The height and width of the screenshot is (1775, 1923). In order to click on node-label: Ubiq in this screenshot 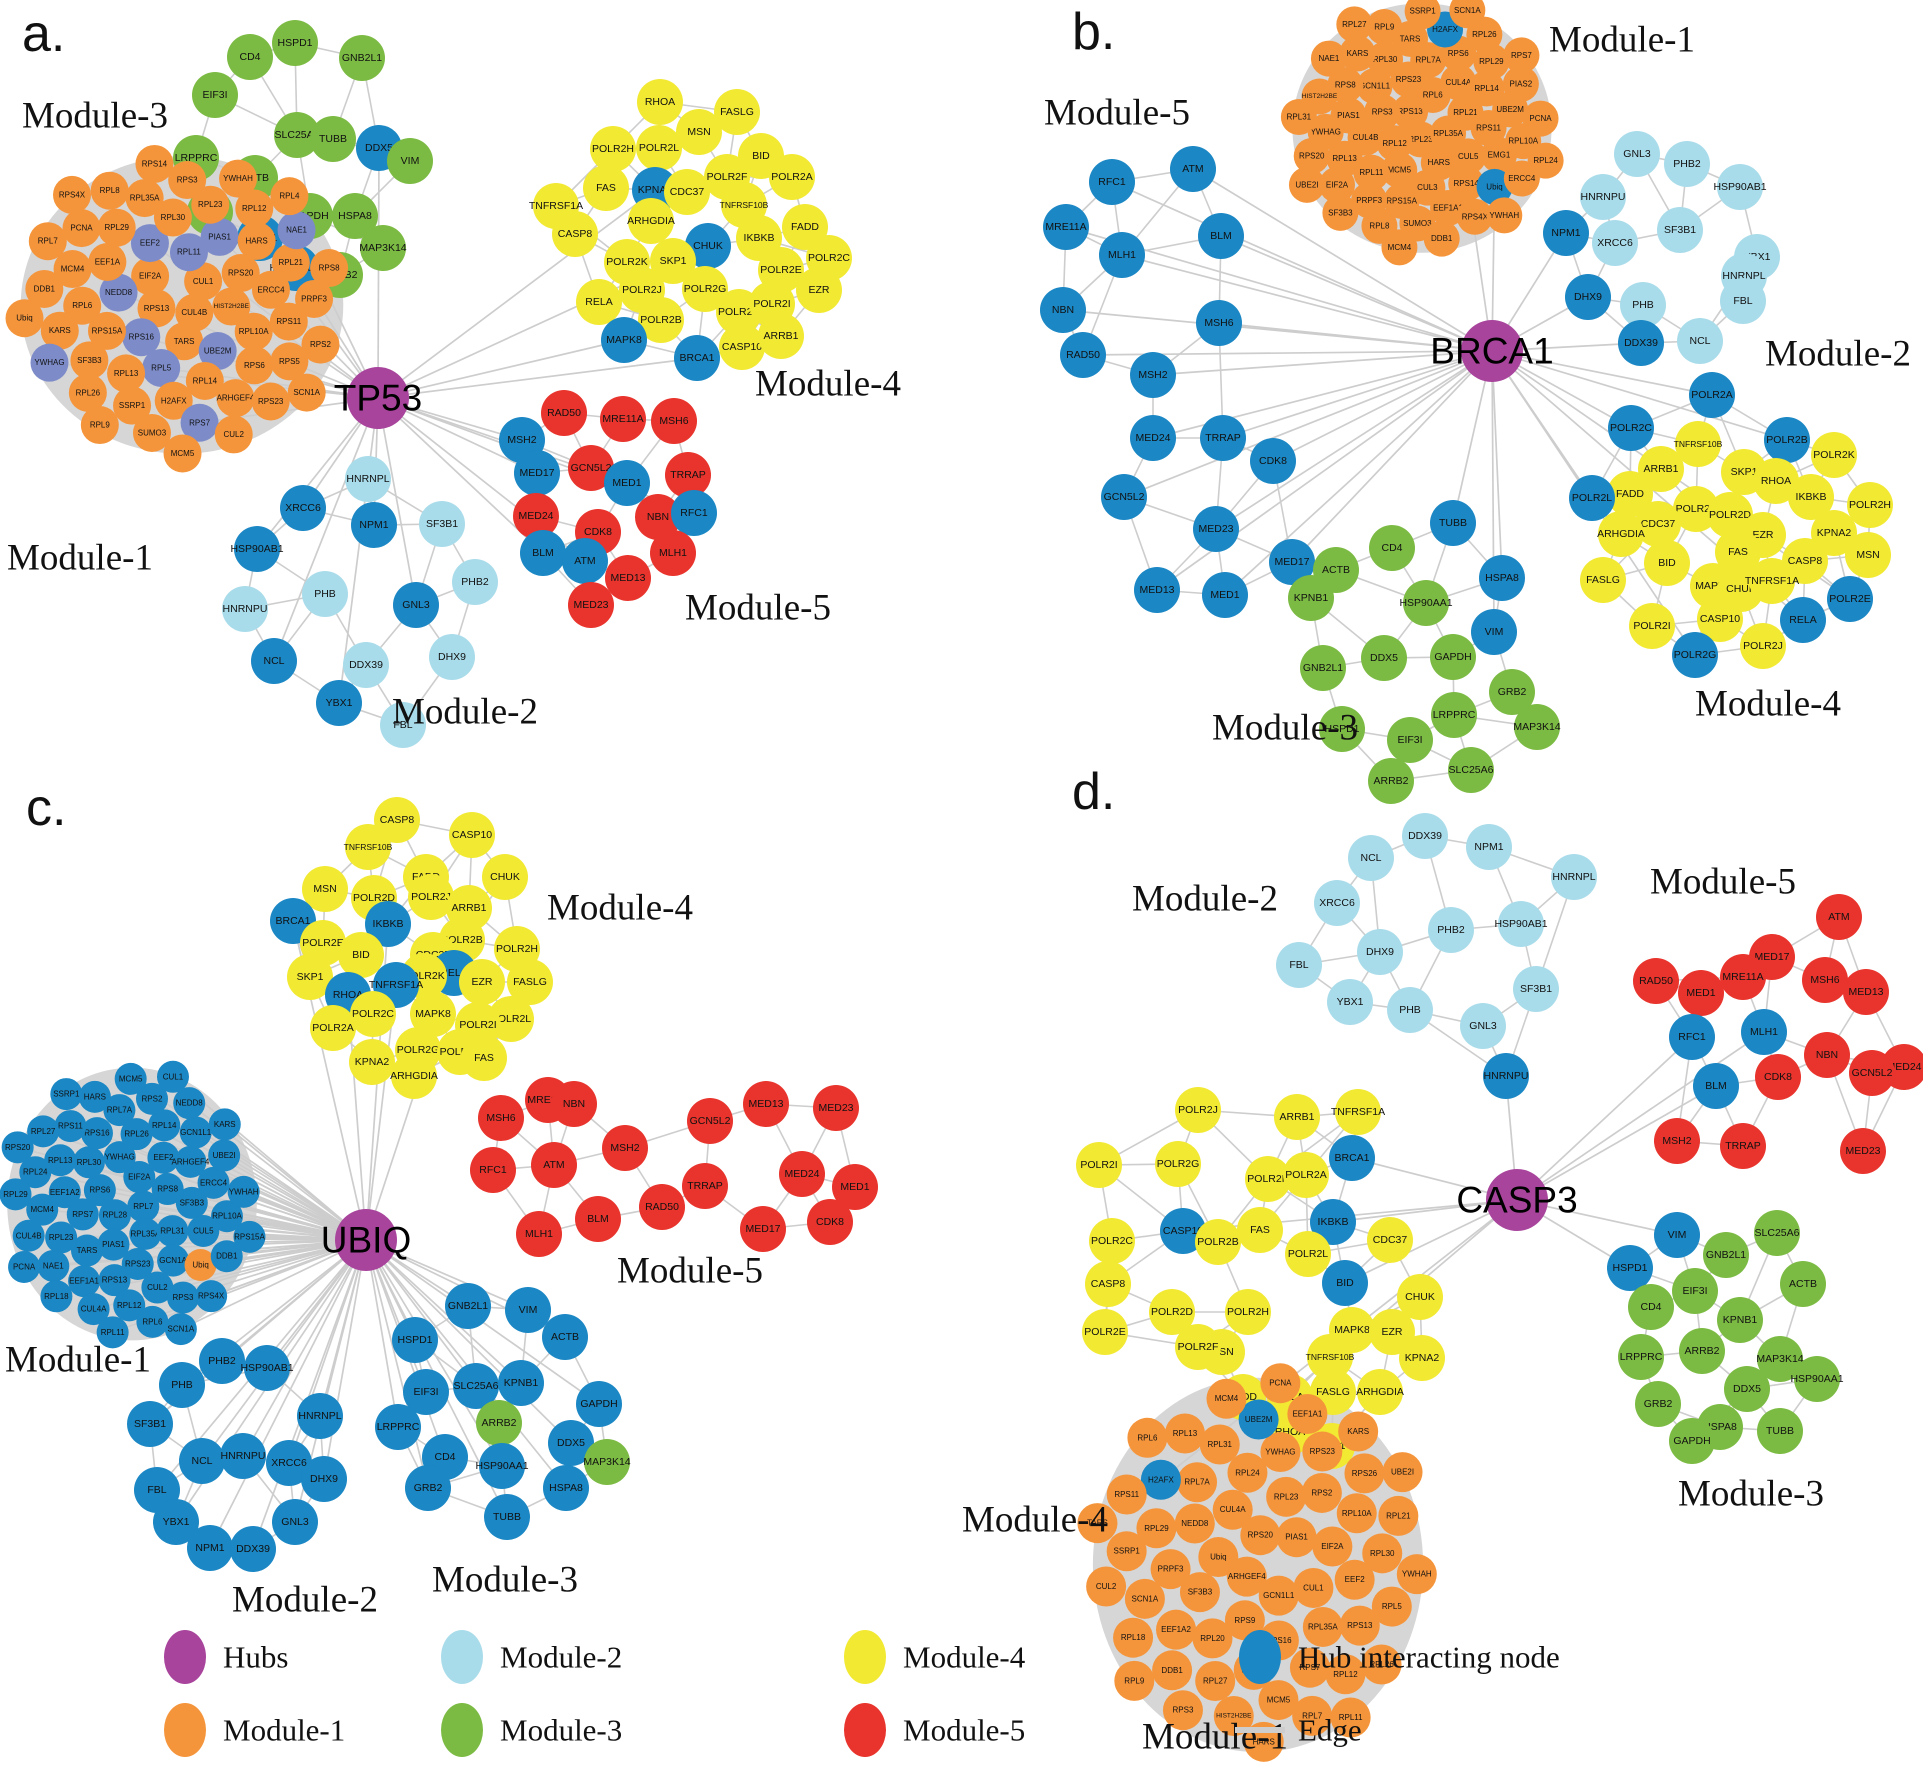, I will do `click(24, 318)`.